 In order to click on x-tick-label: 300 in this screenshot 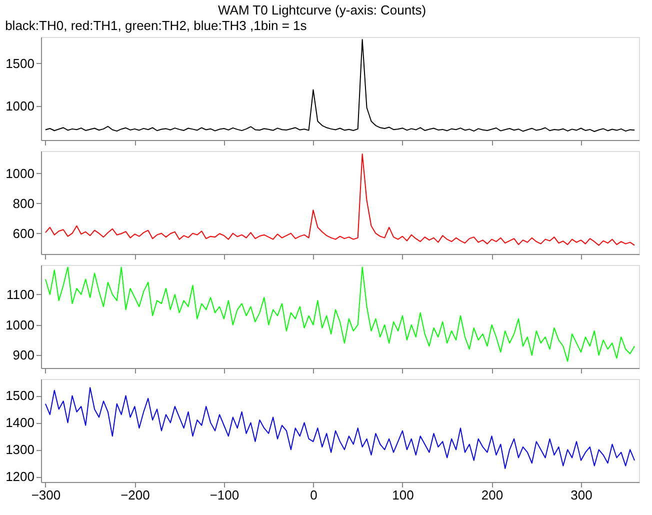, I will do `click(581, 495)`.